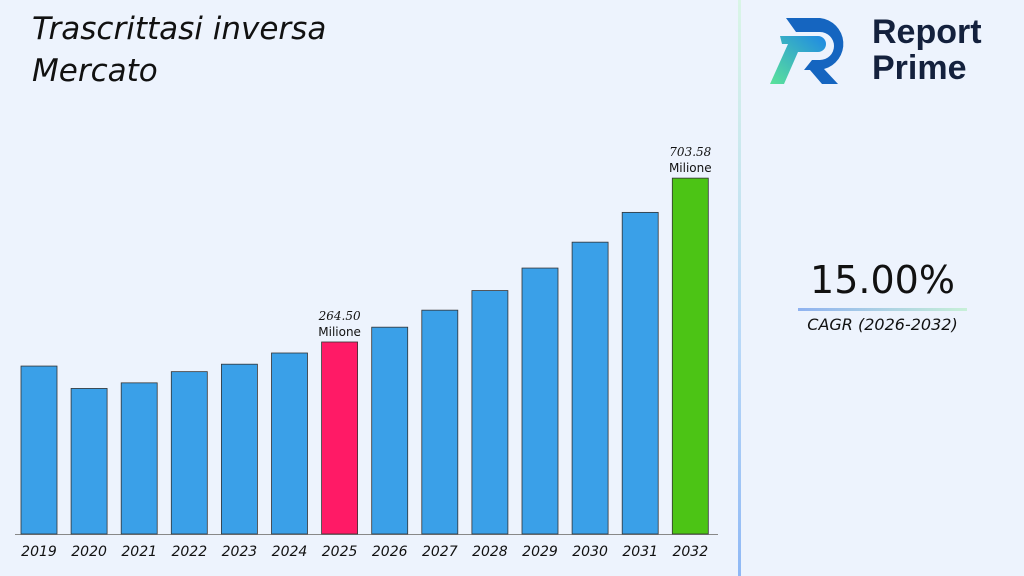 This screenshot has width=1024, height=576. Describe the element at coordinates (590, 388) in the screenshot. I see `bar-2030` at that location.